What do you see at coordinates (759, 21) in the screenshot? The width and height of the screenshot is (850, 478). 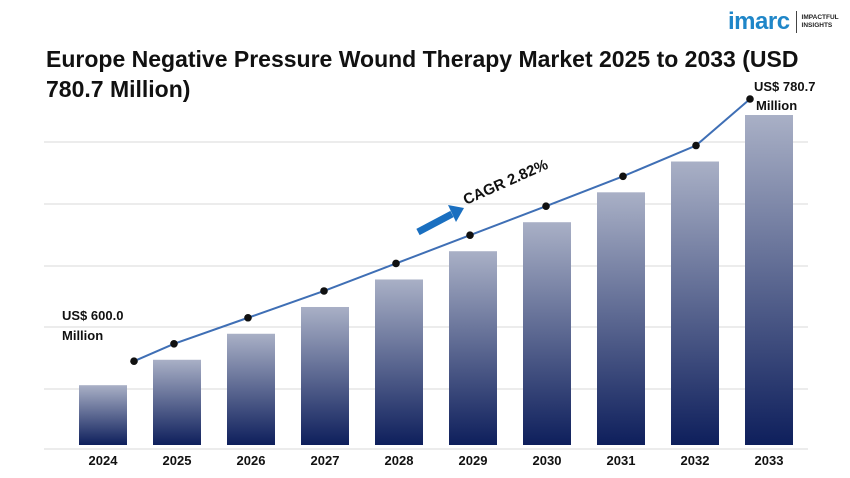 I see `logo-brand: imarc` at bounding box center [759, 21].